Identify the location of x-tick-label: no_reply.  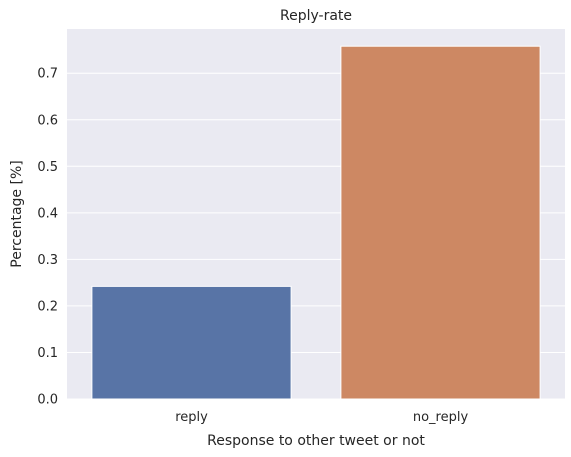
(441, 417).